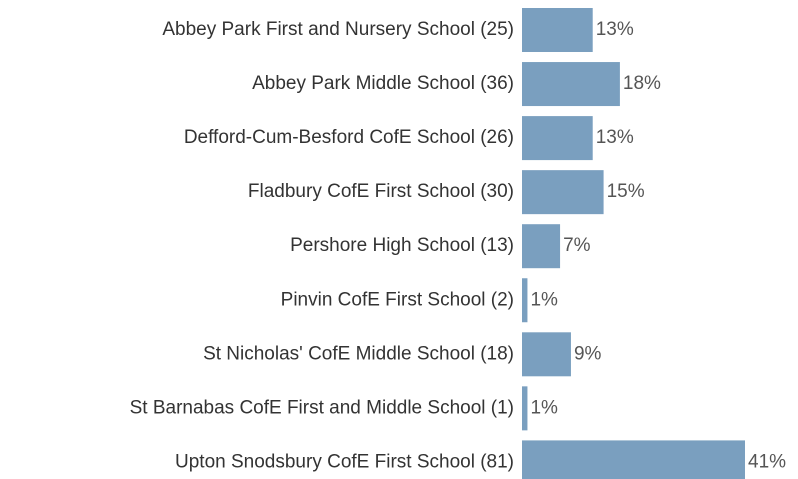 The height and width of the screenshot is (479, 798). Describe the element at coordinates (383, 83) in the screenshot. I see `category-label: Abbey Park Middle School (36)` at that location.